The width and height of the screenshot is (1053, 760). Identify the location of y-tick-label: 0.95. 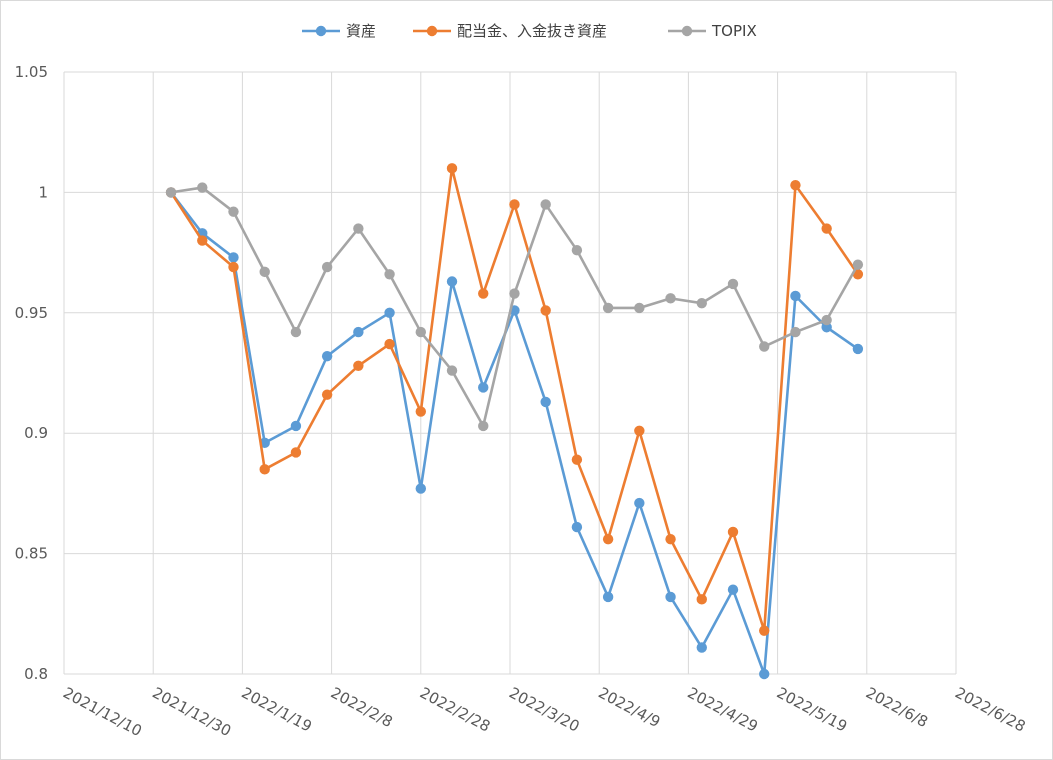
(31, 313).